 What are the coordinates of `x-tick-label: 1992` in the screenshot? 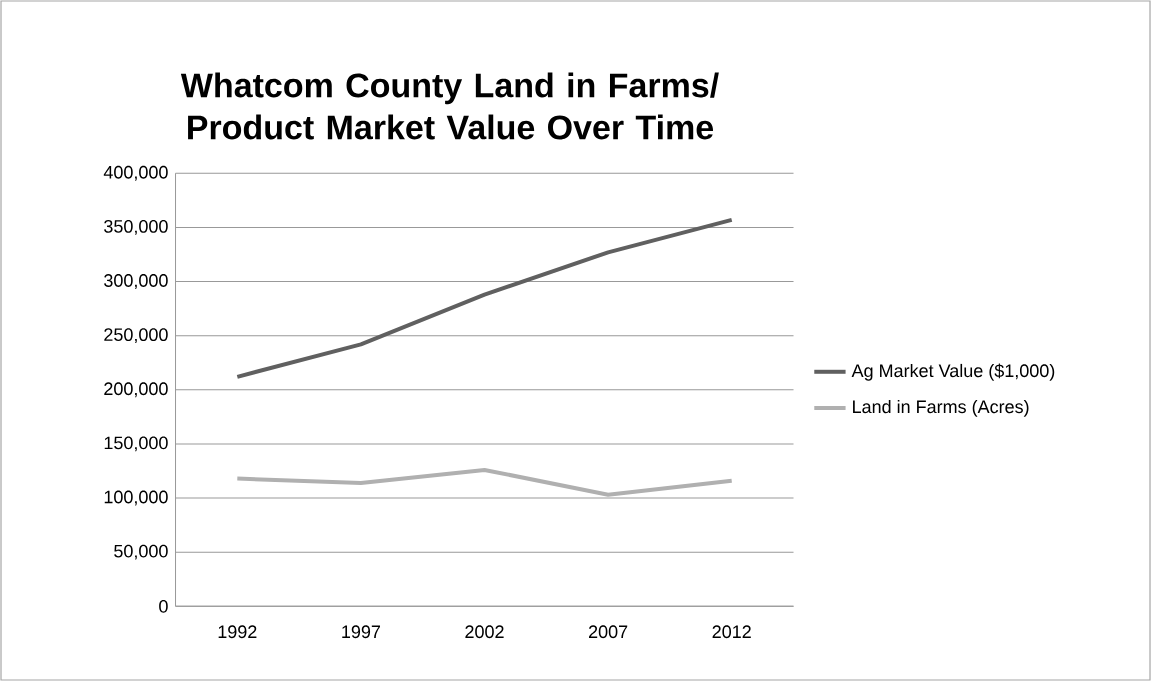 It's located at (237, 632).